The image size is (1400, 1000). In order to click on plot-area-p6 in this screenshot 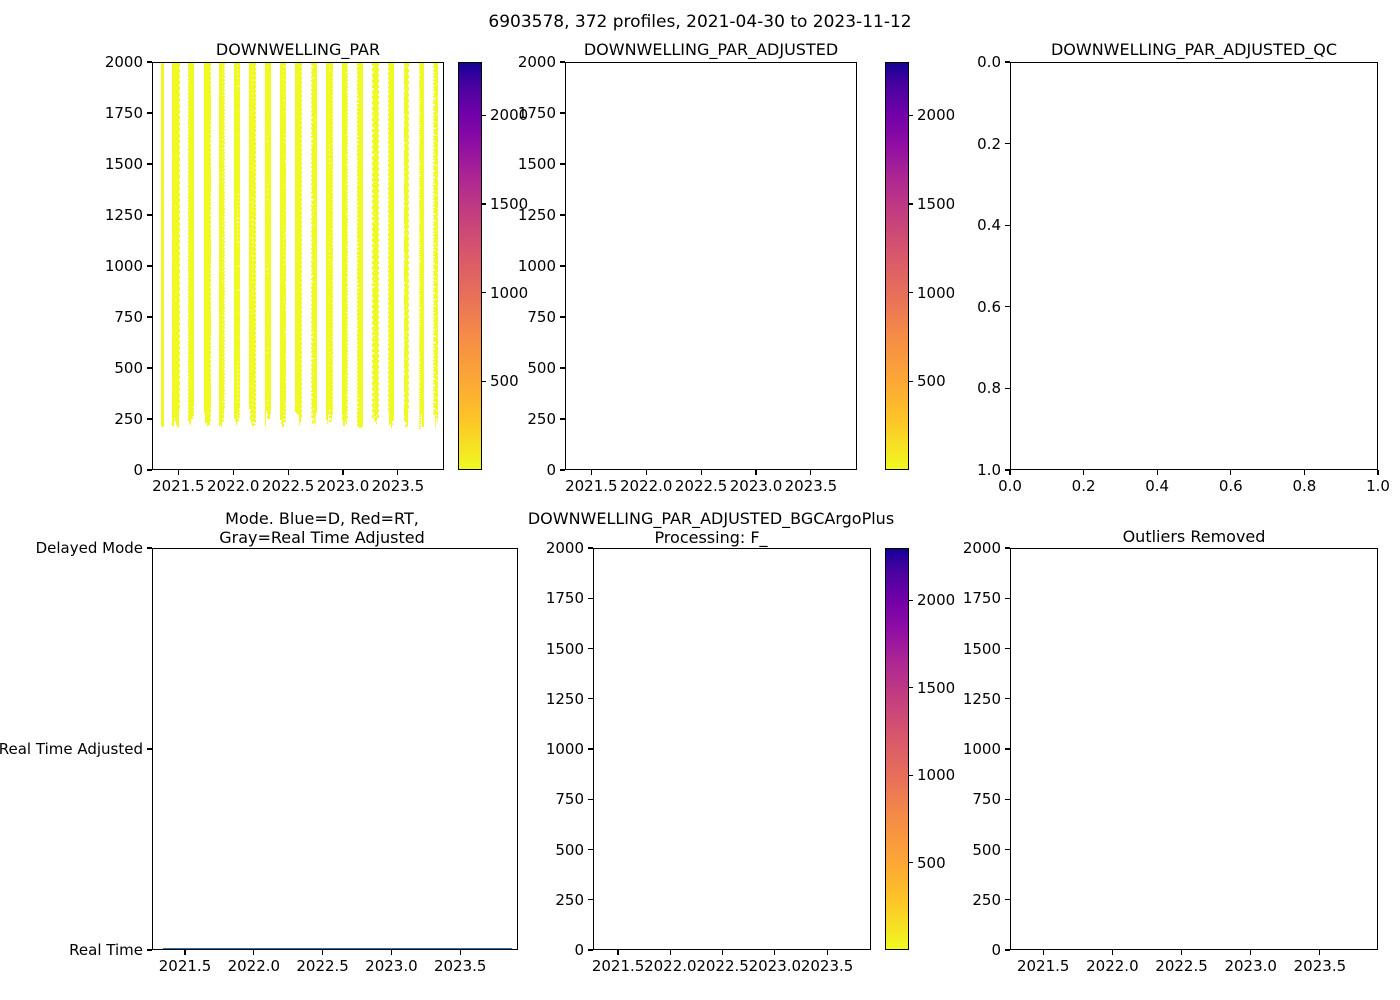, I will do `click(1194, 749)`.